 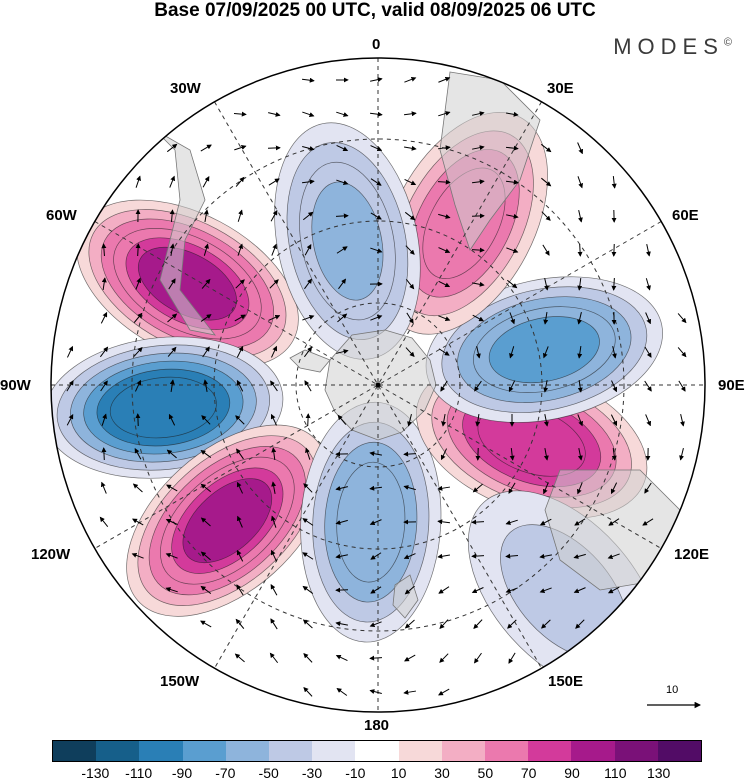 What do you see at coordinates (727, 42) in the screenshot?
I see `copyright-mark: ©` at bounding box center [727, 42].